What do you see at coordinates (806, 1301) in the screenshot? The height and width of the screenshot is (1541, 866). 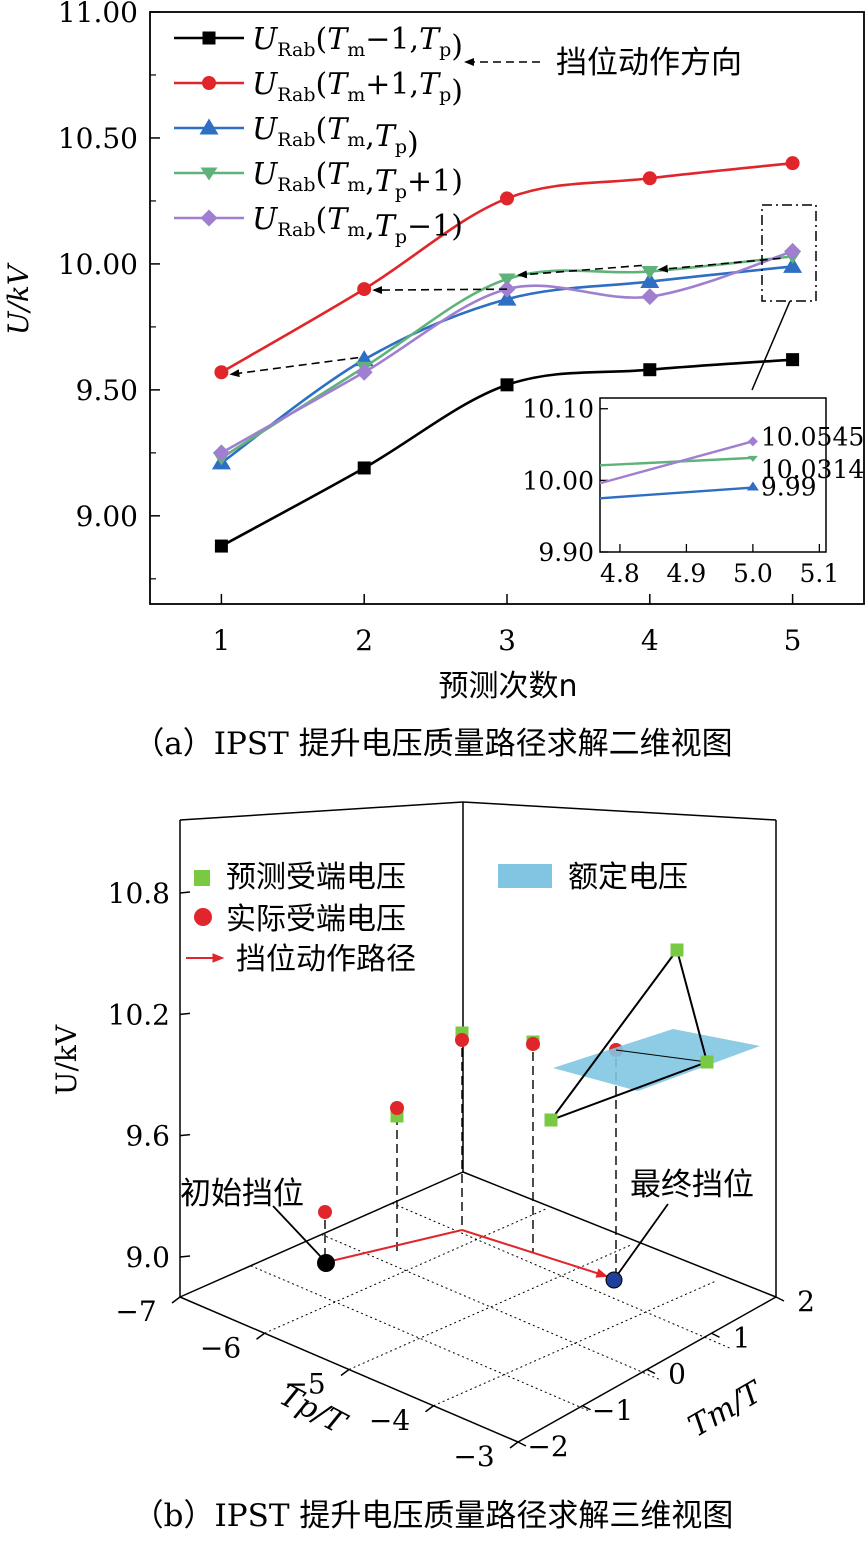 I see `y-tick-label-b: 2` at bounding box center [806, 1301].